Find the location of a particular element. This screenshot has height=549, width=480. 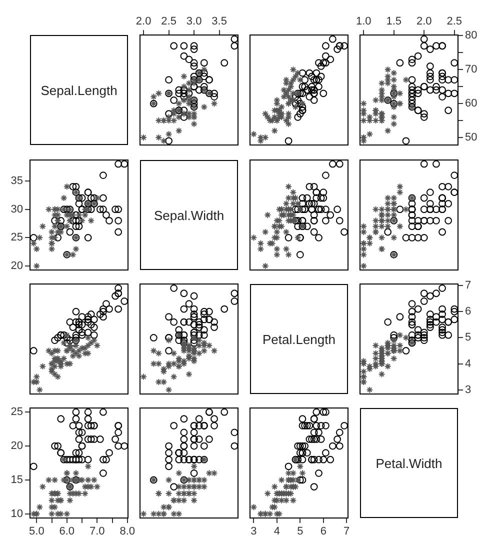

text: Sepal.Width is located at coordinates (189, 215).